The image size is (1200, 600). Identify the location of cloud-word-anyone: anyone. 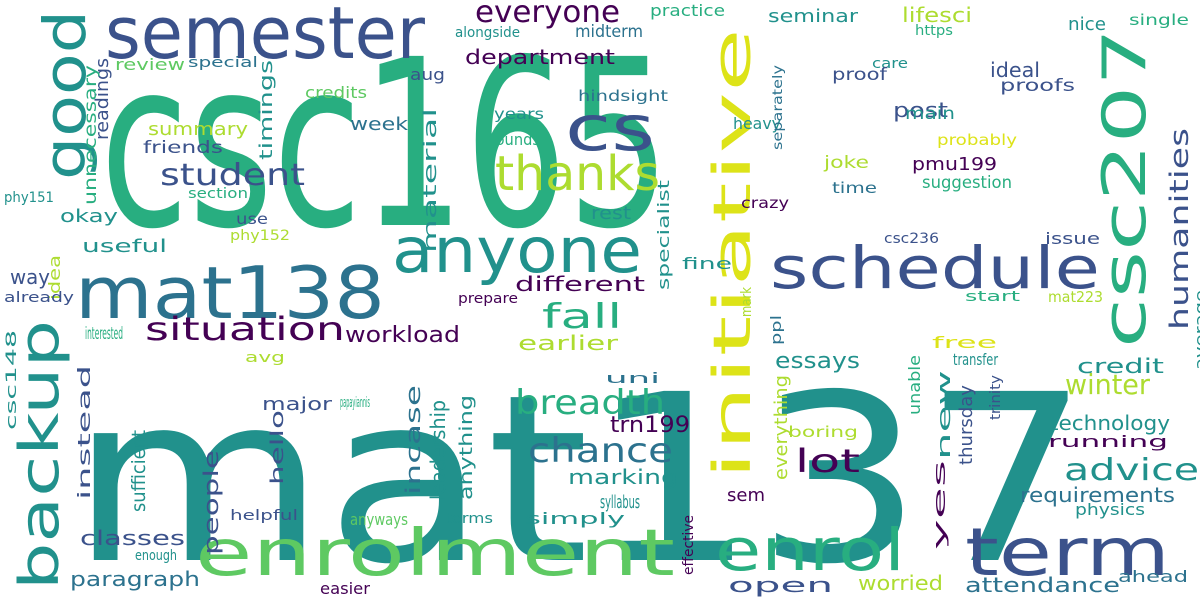
(517, 250).